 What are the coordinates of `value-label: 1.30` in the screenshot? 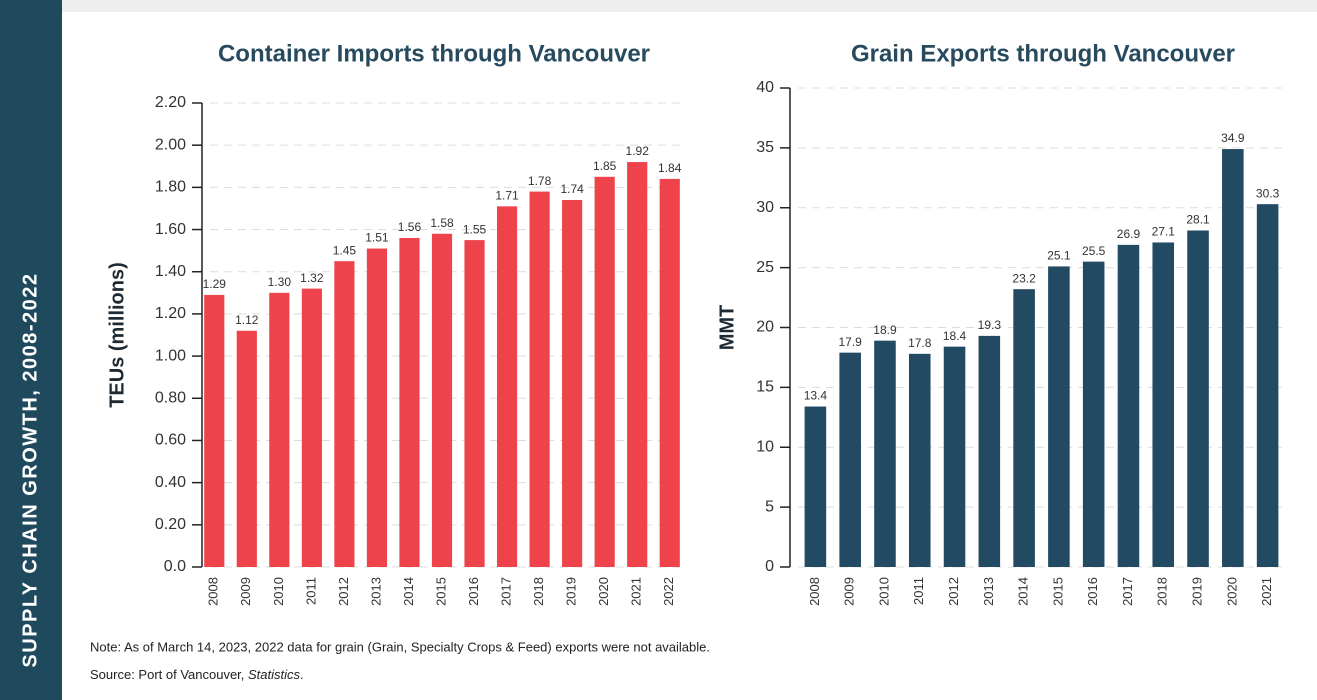 It's located at (280, 282).